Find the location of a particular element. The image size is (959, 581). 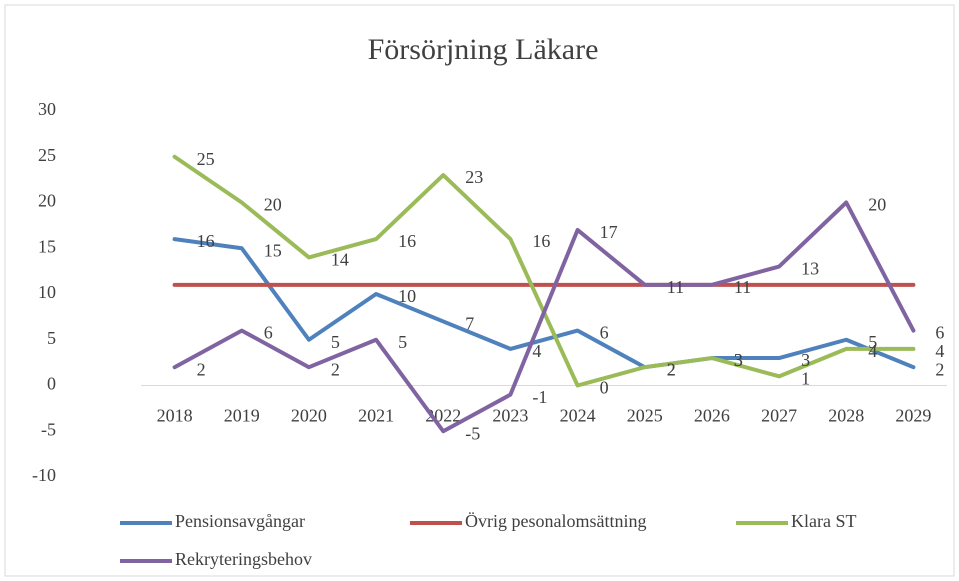

data-label: 7 is located at coordinates (469, 324).